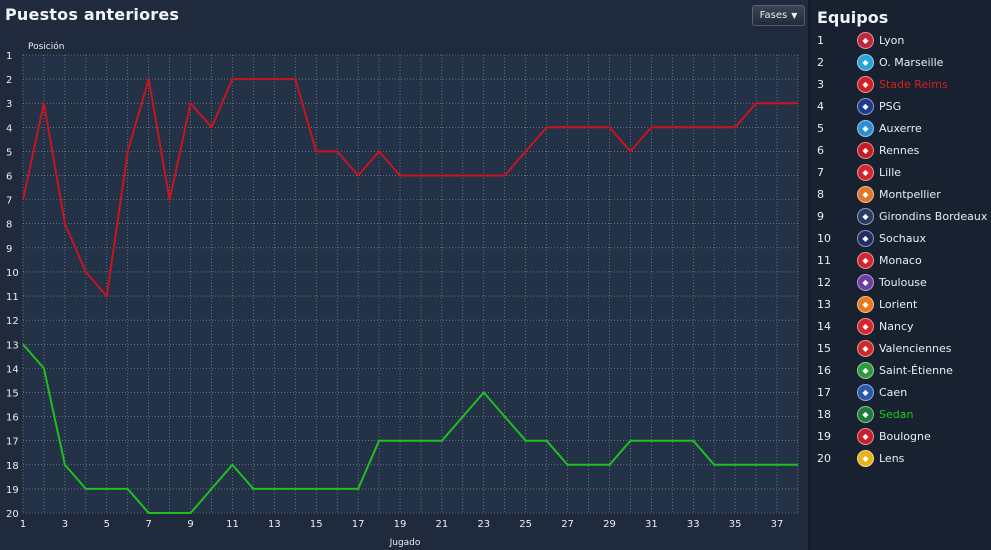 This screenshot has width=991, height=550. What do you see at coordinates (9, 225) in the screenshot?
I see `y-tick-label: 8` at bounding box center [9, 225].